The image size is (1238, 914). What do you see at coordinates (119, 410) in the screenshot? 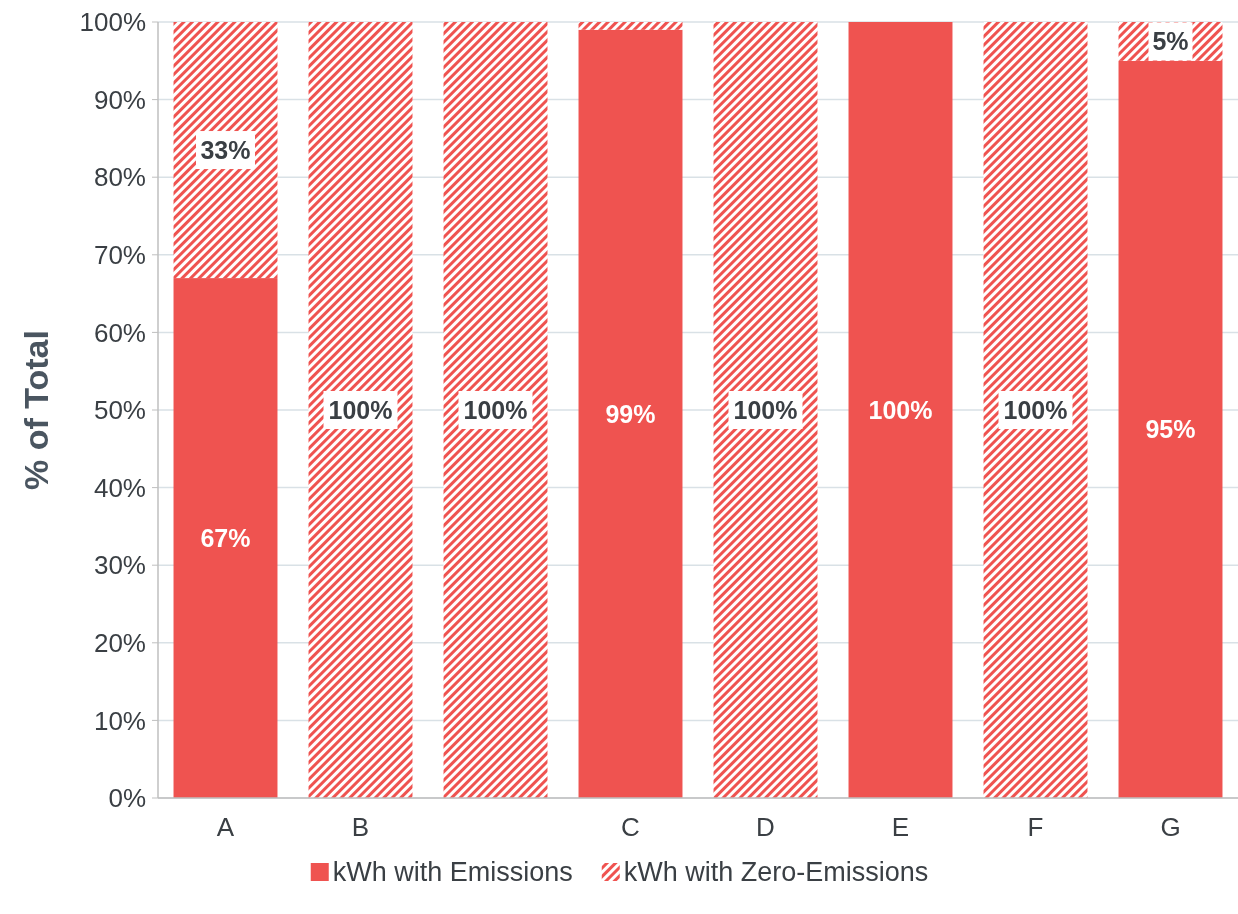
I see `y-tick-label: 50%` at bounding box center [119, 410].